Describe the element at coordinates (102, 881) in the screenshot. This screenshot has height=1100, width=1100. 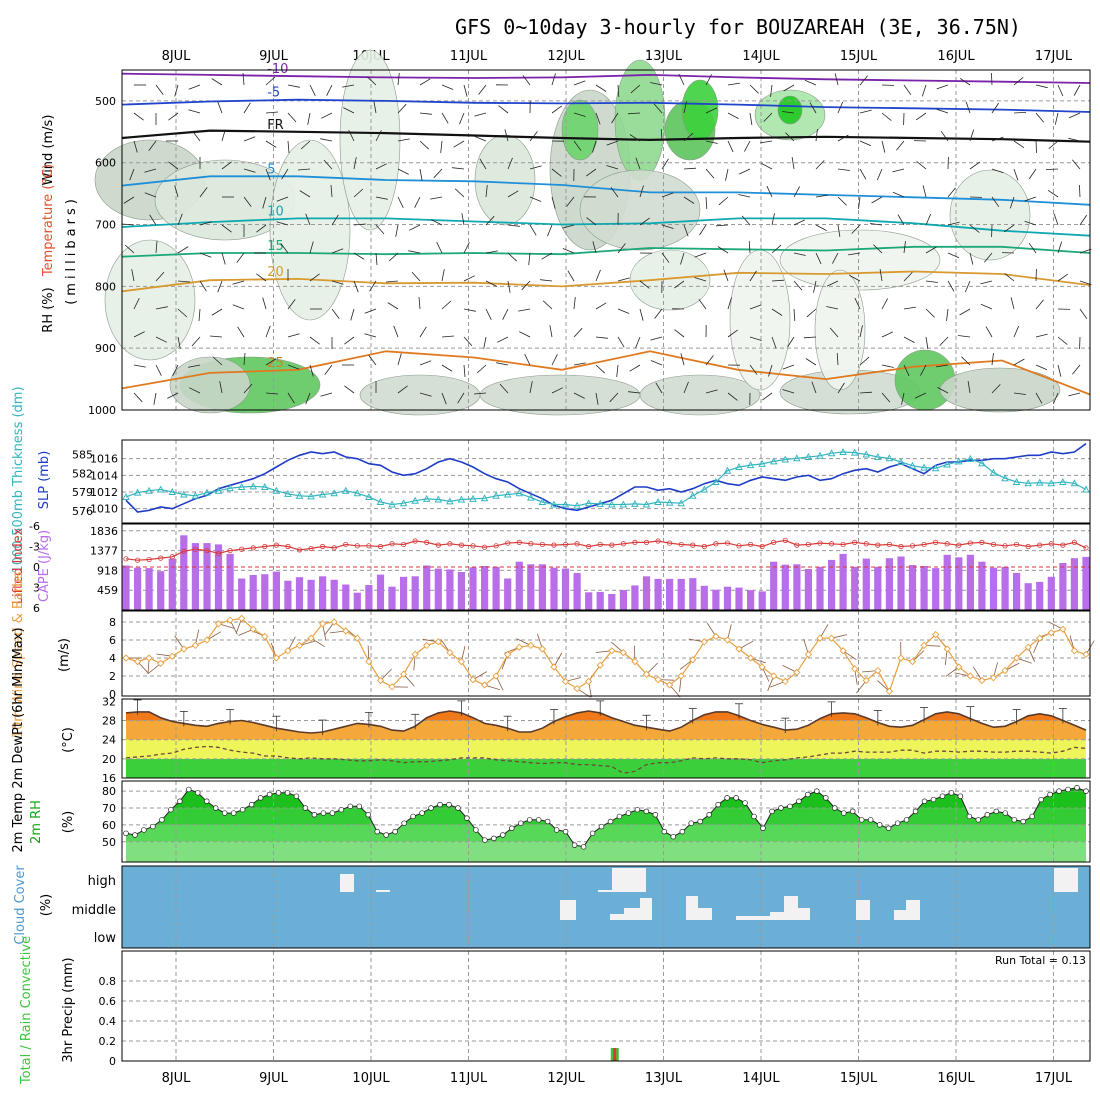
I see `cloud-level-high: high` at that location.